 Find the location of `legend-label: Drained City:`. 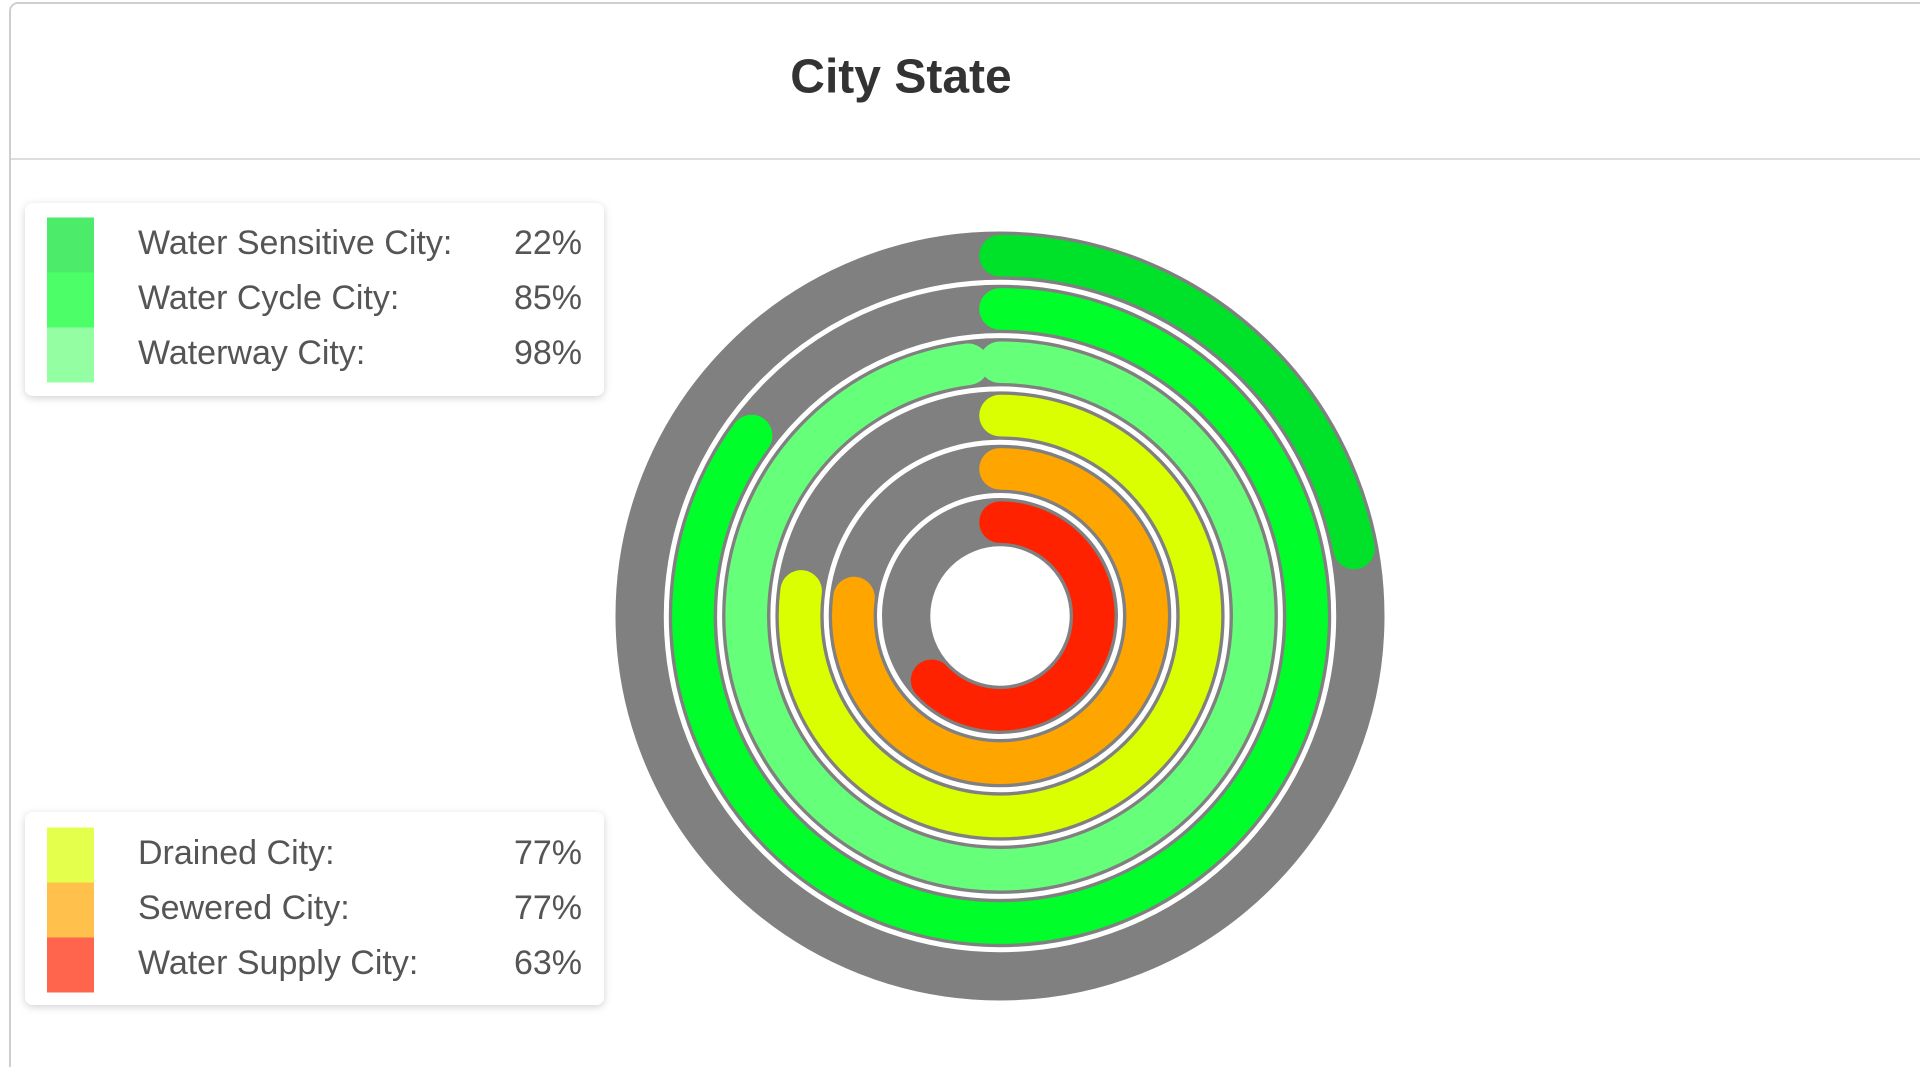

legend-label: Drained City: is located at coordinates (236, 853).